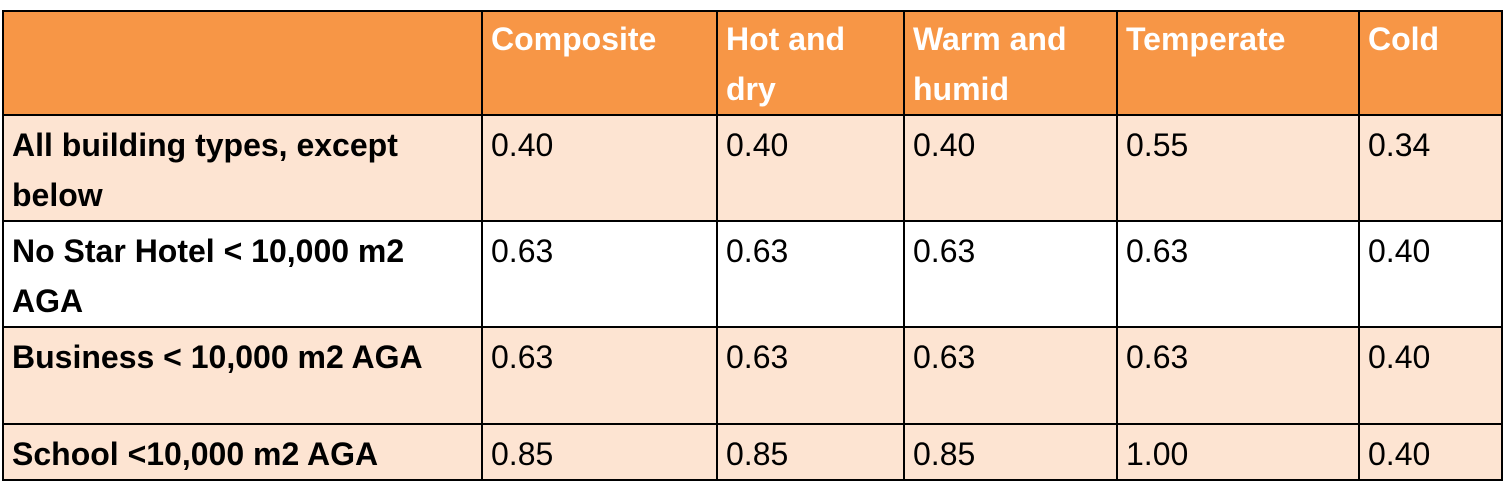 Image resolution: width=1505 pixels, height=481 pixels. What do you see at coordinates (599, 63) in the screenshot?
I see `header-composite: Composite` at bounding box center [599, 63].